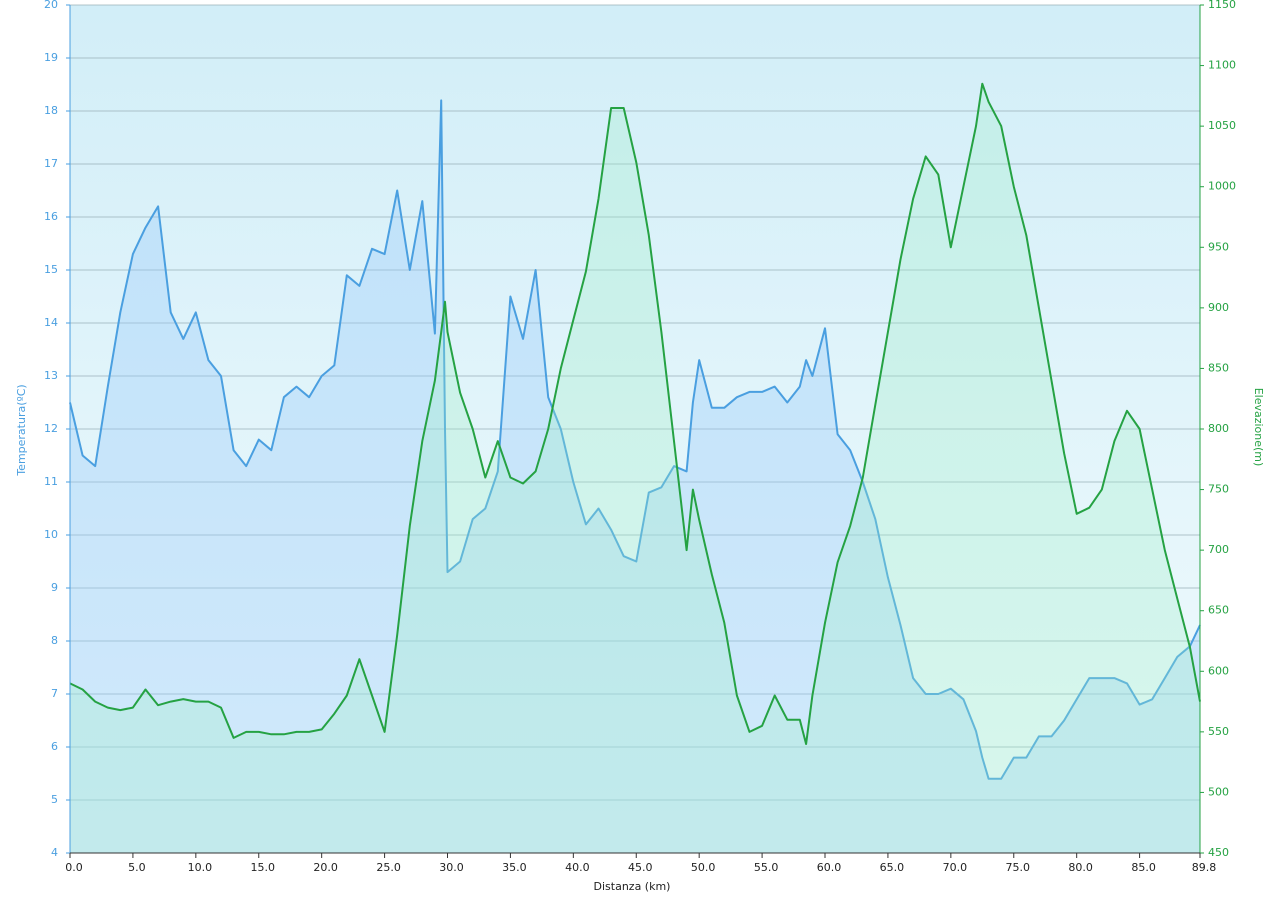  I want to click on y-tick-label: 8, so click(54, 640).